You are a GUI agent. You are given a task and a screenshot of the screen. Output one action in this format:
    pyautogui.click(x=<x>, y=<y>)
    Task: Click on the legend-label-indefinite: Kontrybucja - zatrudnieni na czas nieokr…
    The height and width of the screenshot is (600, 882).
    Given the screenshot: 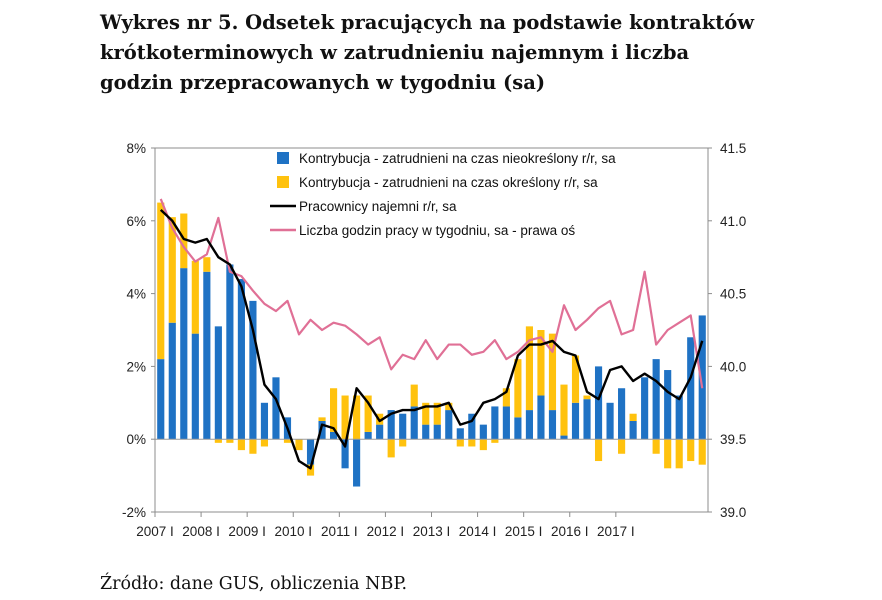 What is the action you would take?
    pyautogui.click(x=457, y=158)
    